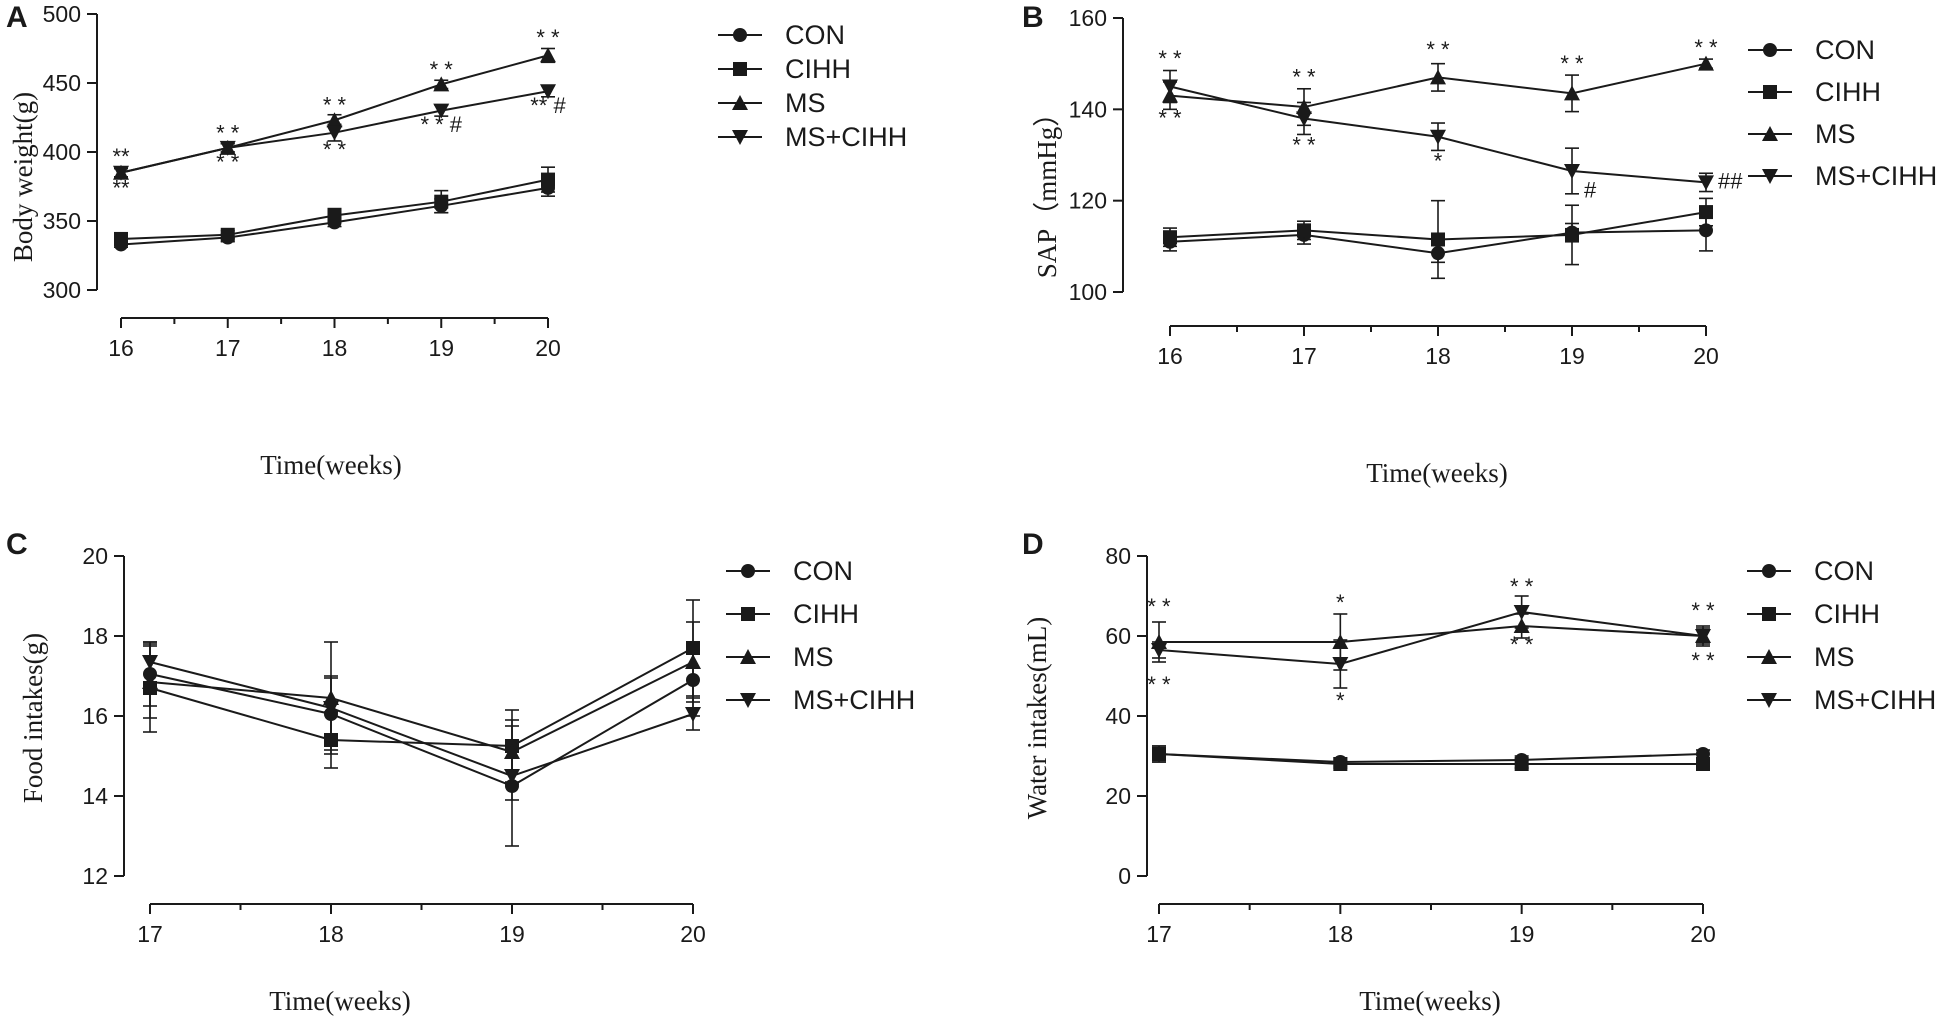 Image resolution: width=1950 pixels, height=1023 pixels. Describe the element at coordinates (33, 718) in the screenshot. I see `panel-c-ylabel: Food intakes(g)` at that location.